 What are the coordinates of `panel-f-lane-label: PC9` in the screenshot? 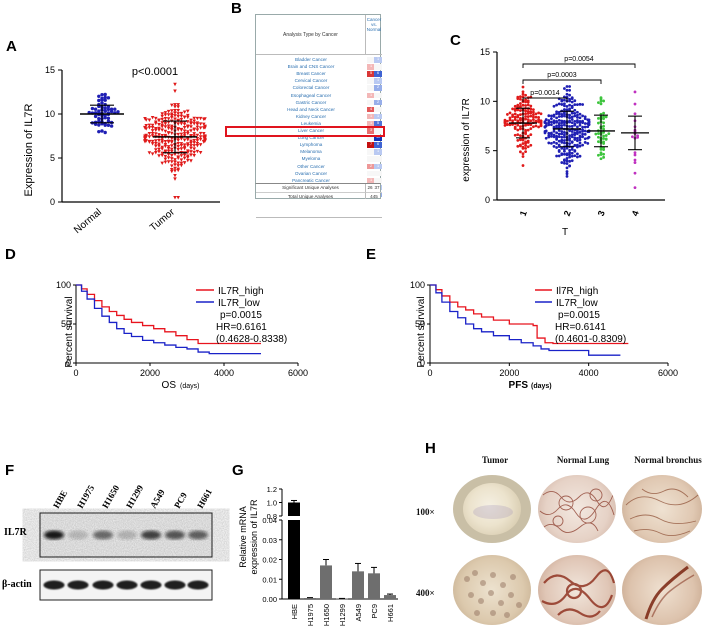 It's located at (180, 500).